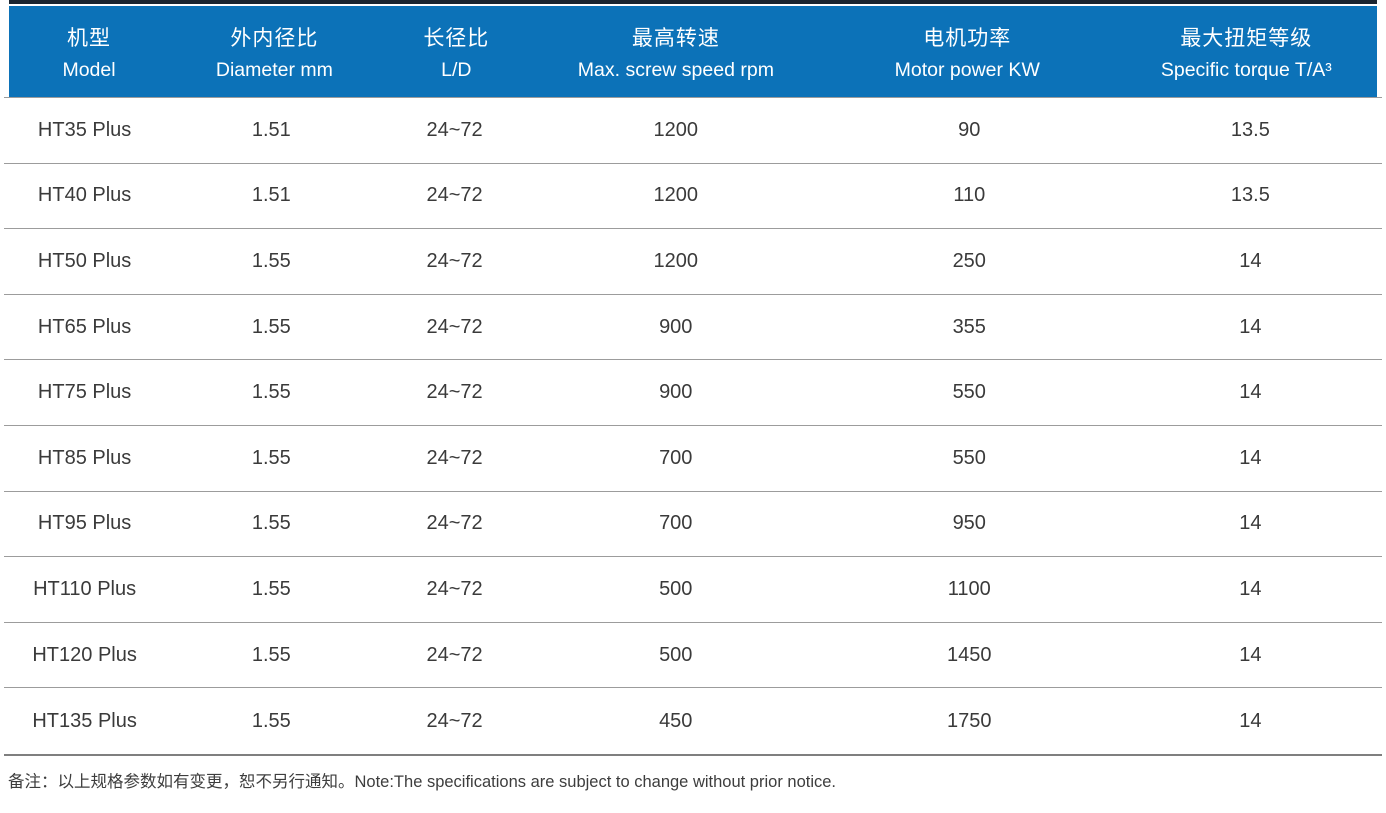 This screenshot has height=813, width=1386. What do you see at coordinates (969, 129) in the screenshot?
I see `cell-power: 90` at bounding box center [969, 129].